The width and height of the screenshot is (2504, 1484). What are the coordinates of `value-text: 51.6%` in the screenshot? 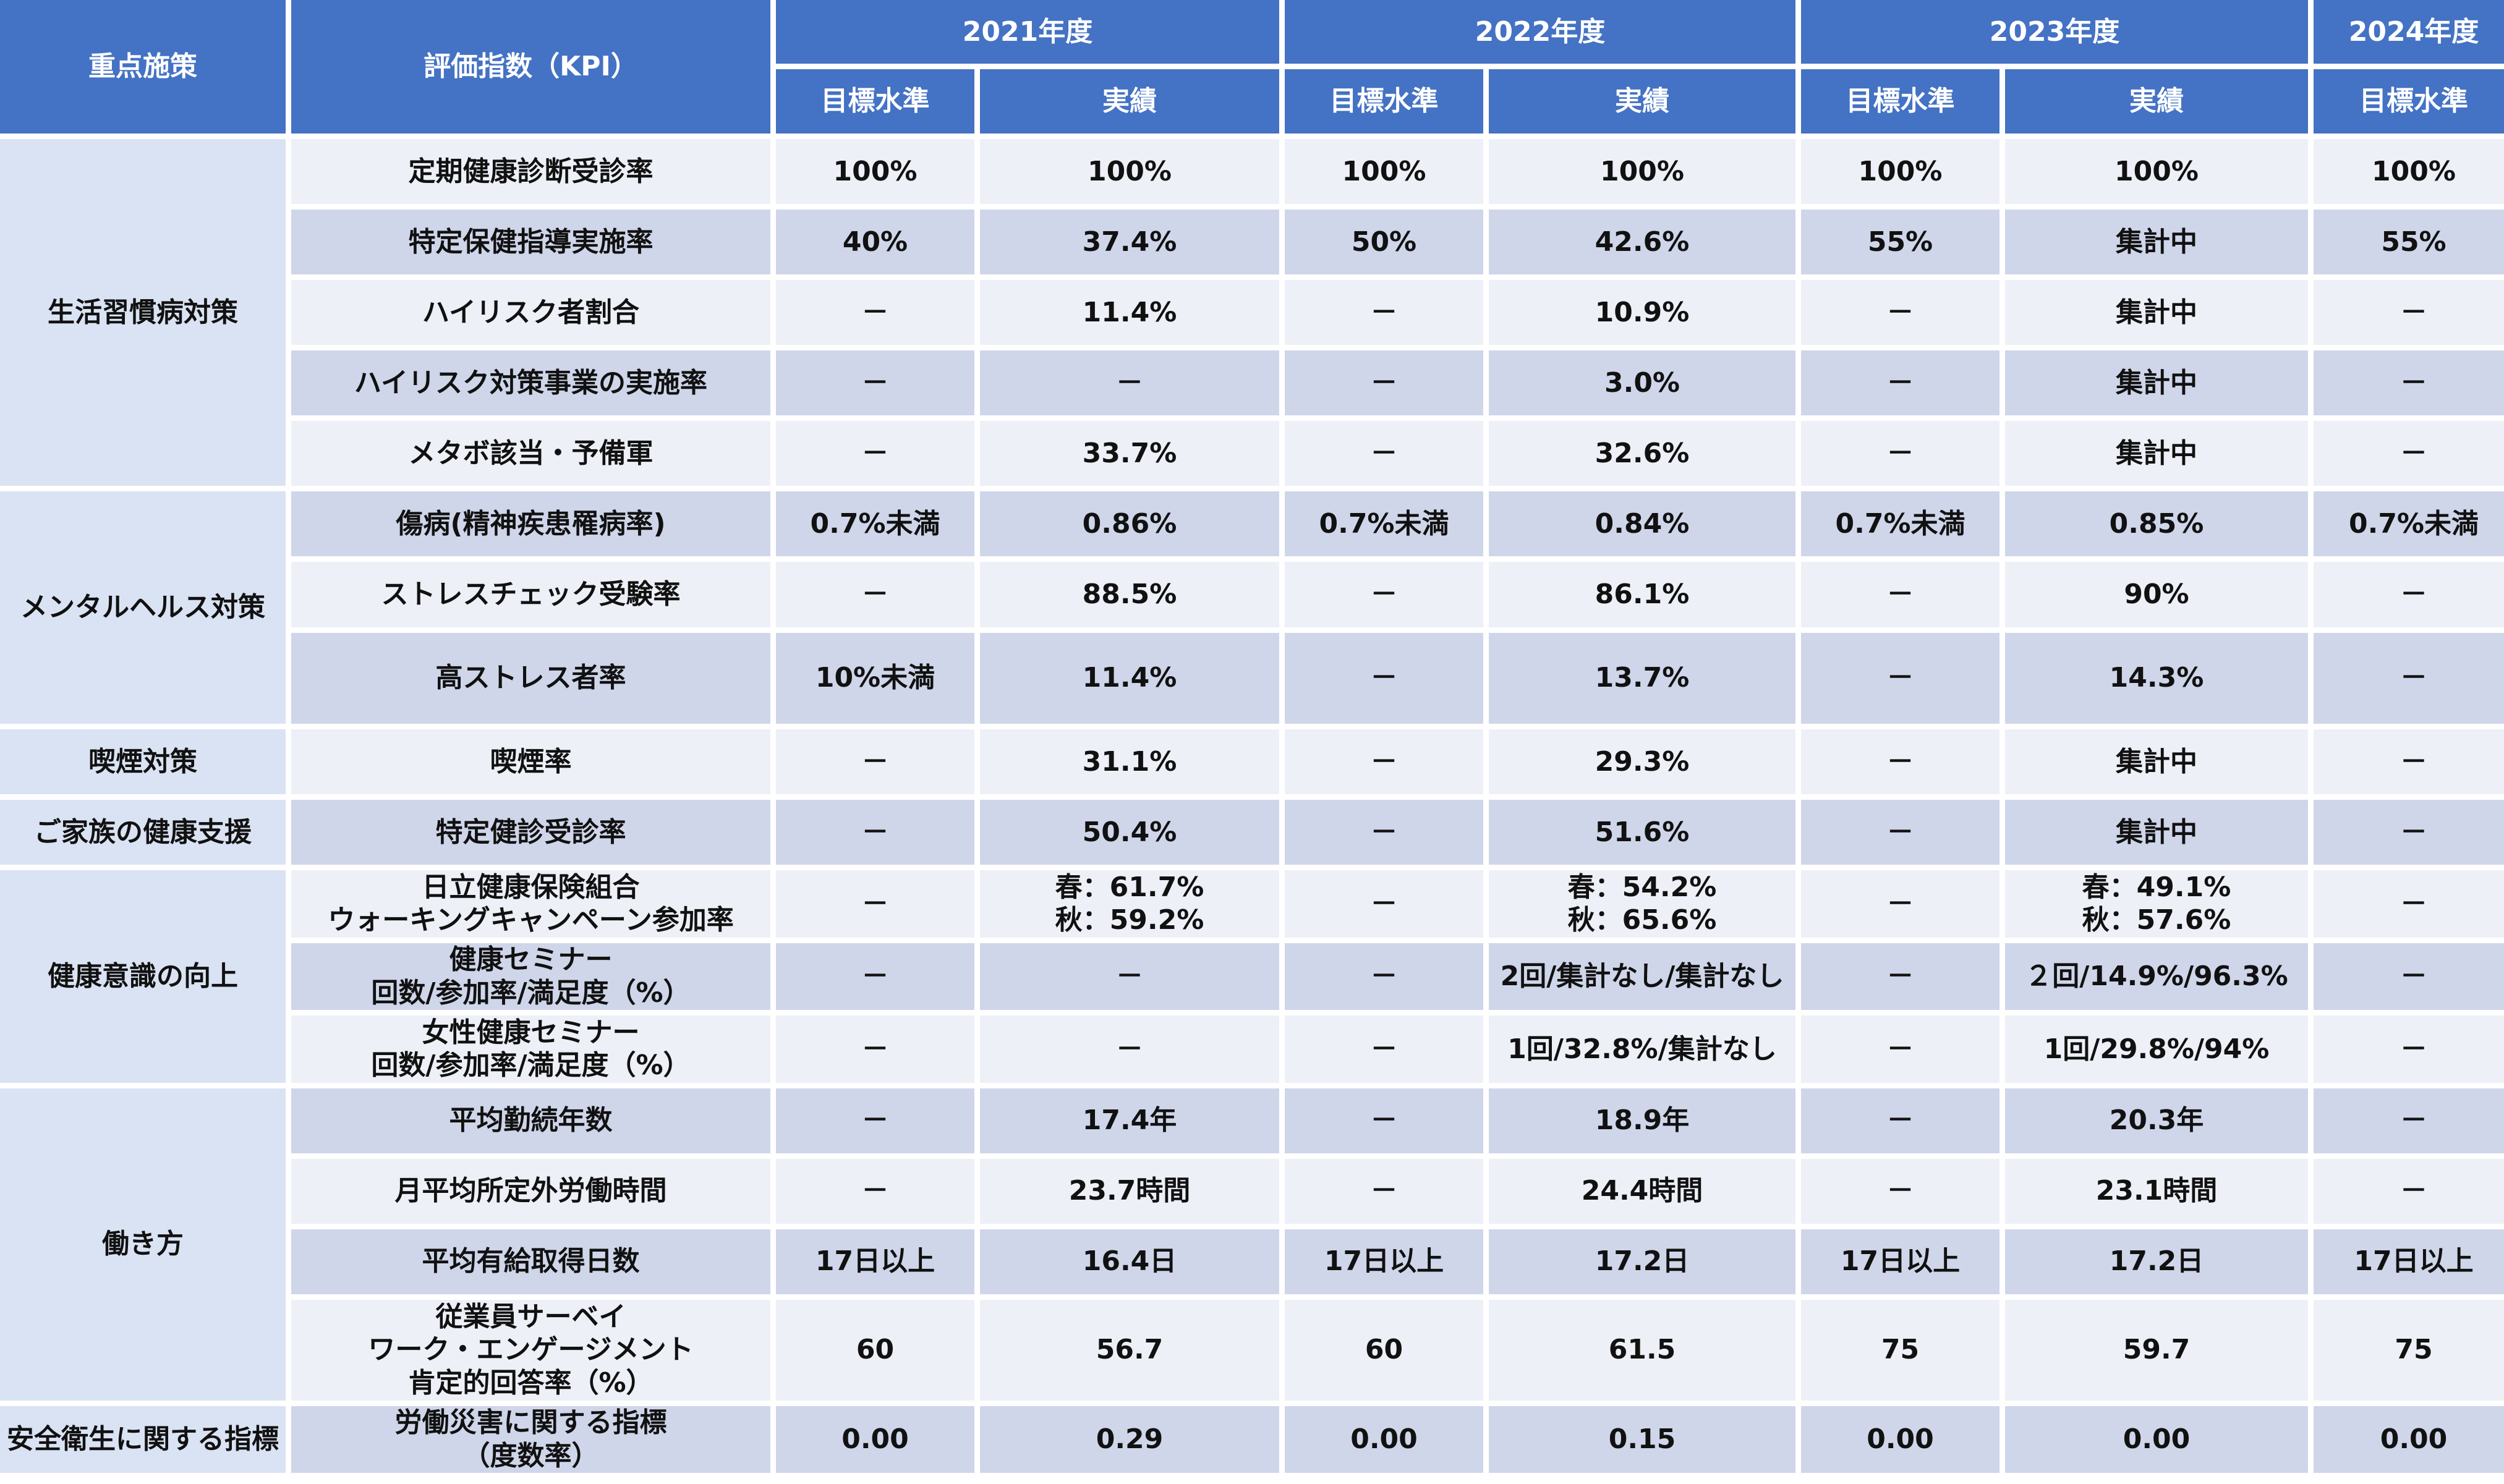 It's located at (1642, 832).